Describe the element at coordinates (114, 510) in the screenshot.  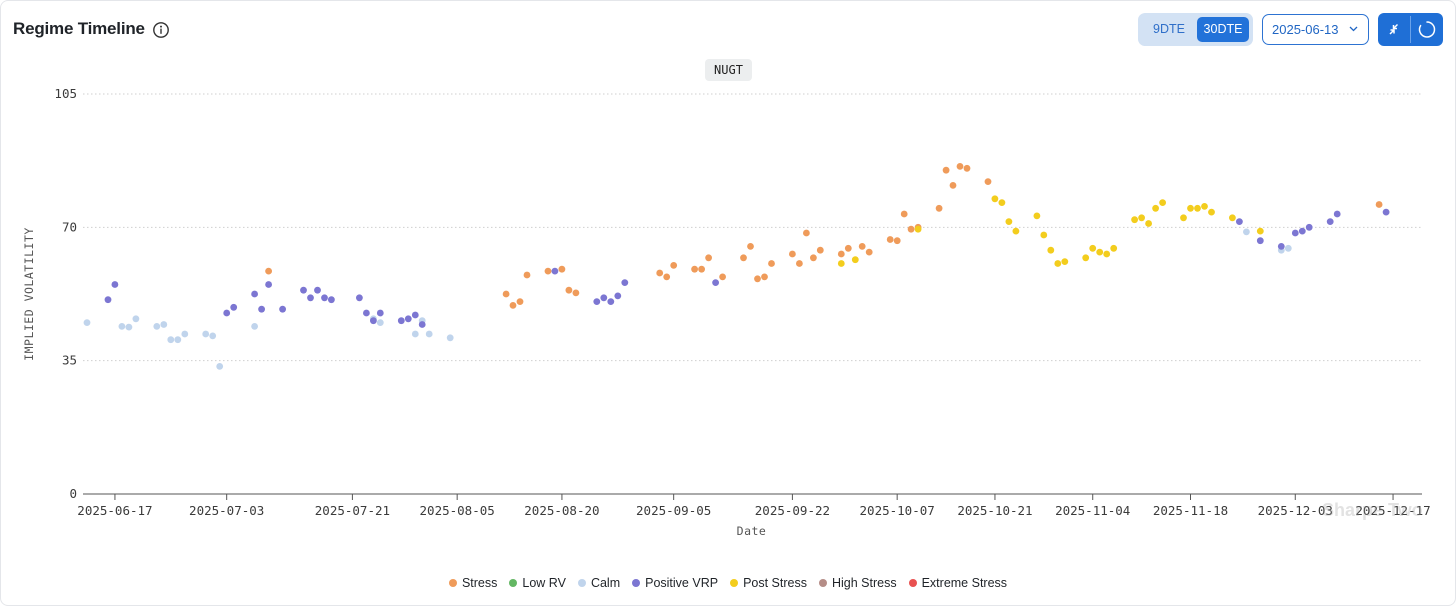
I see `x-tick-label: 2025-06-17` at that location.